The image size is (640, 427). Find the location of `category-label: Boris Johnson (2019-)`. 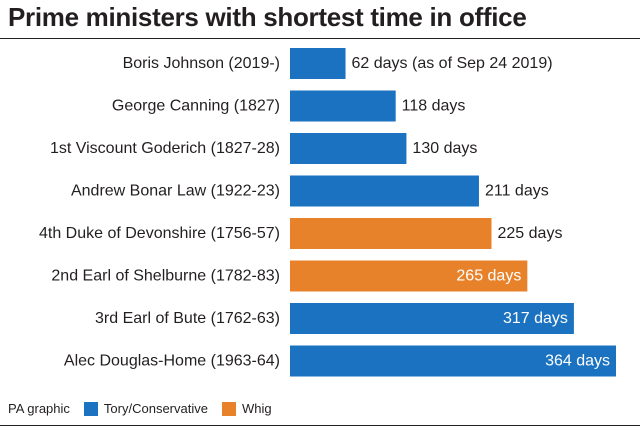

category-label: Boris Johnson (2019-) is located at coordinates (201, 63).